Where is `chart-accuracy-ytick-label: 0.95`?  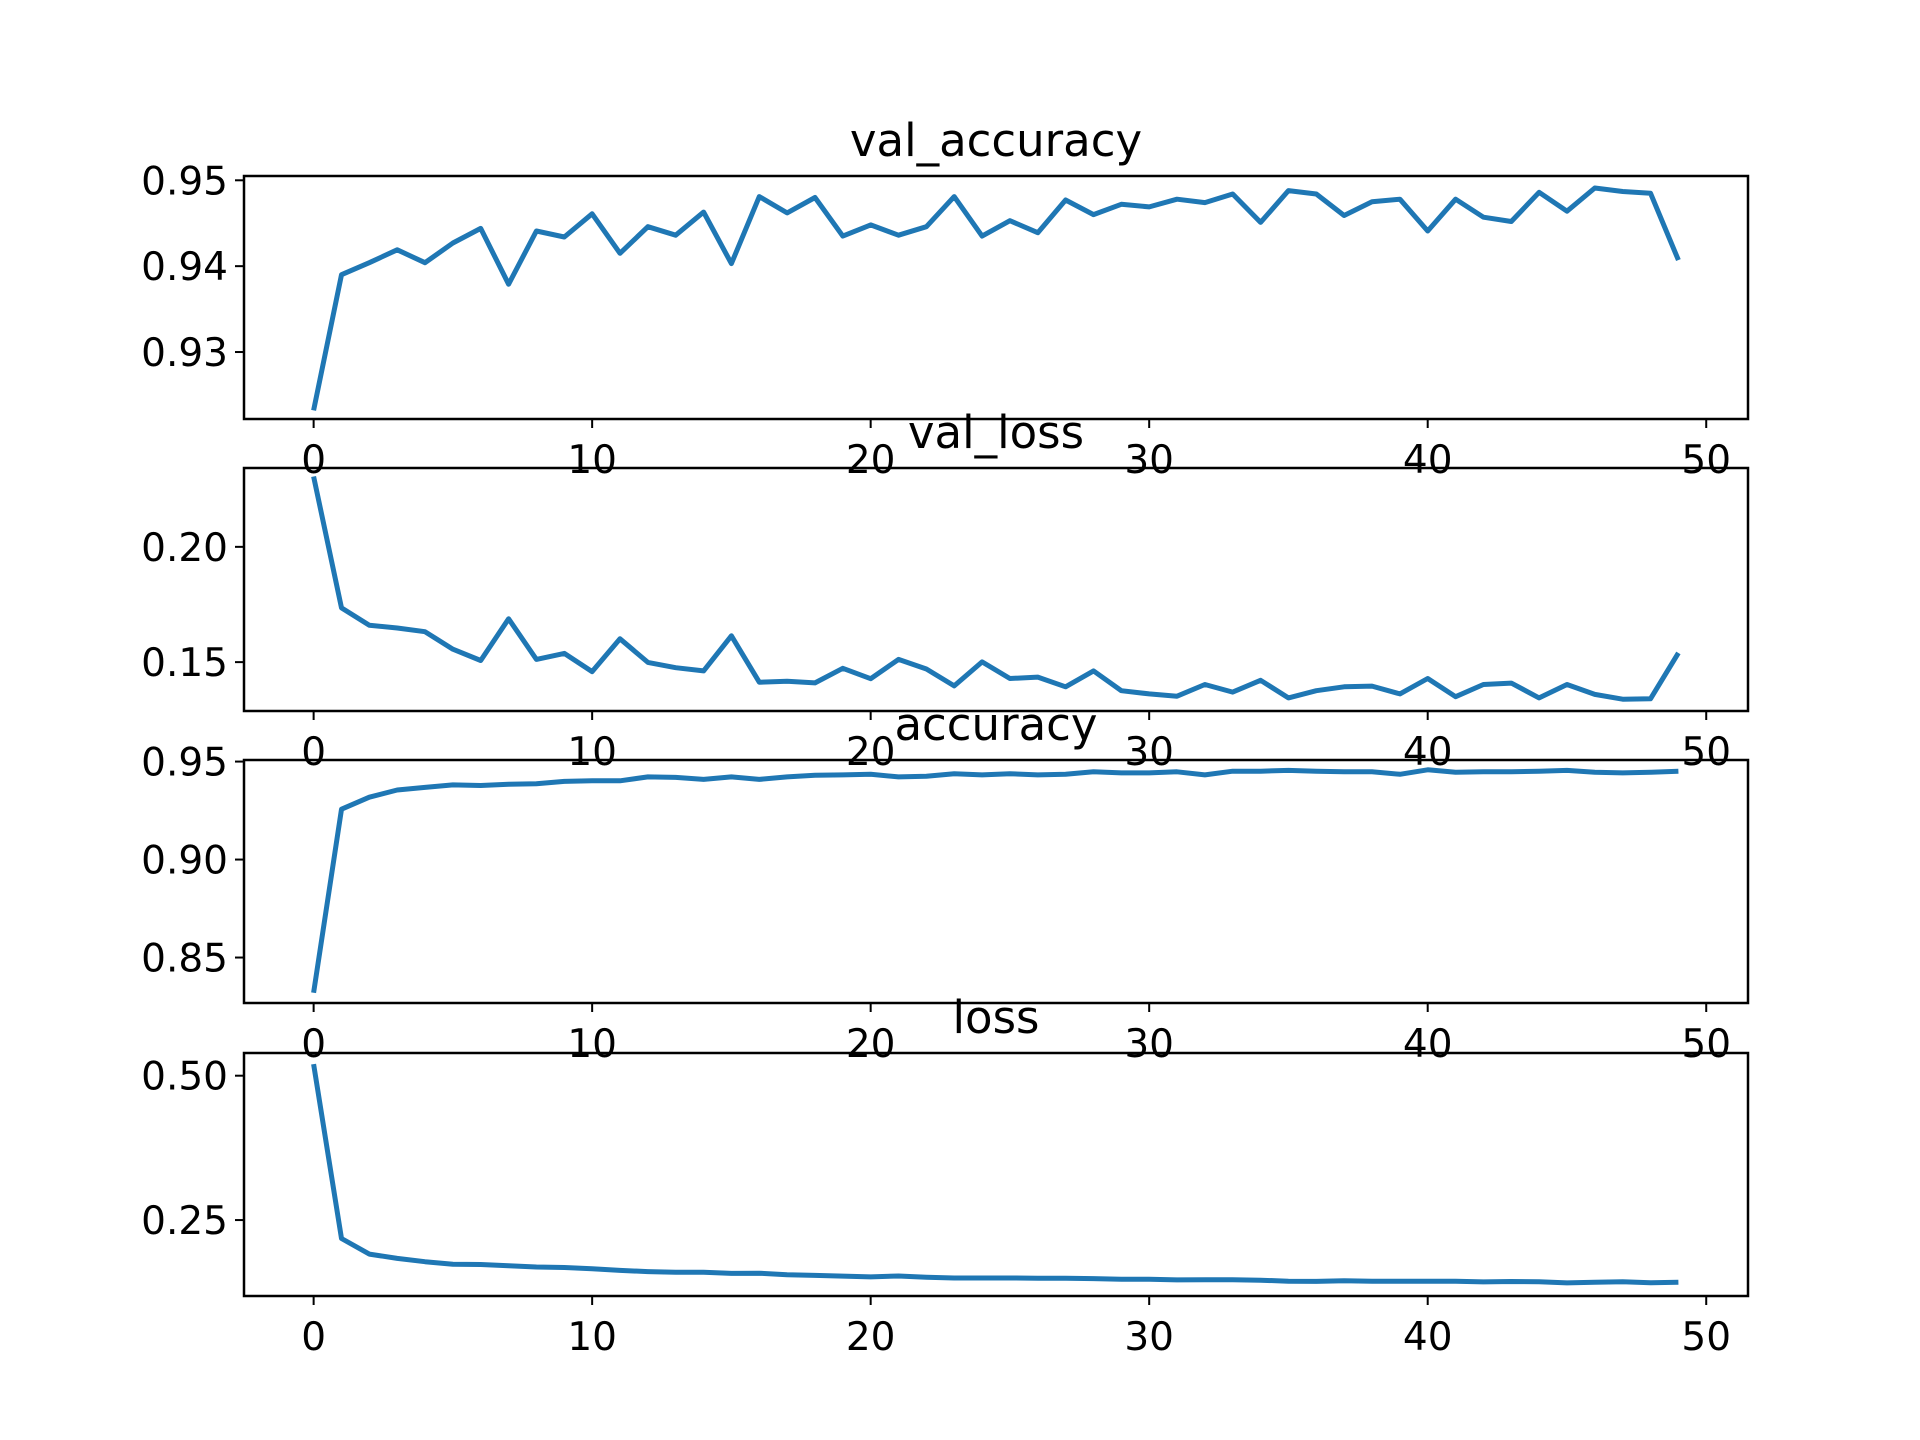
chart-accuracy-ytick-label: 0.95 is located at coordinates (184, 763).